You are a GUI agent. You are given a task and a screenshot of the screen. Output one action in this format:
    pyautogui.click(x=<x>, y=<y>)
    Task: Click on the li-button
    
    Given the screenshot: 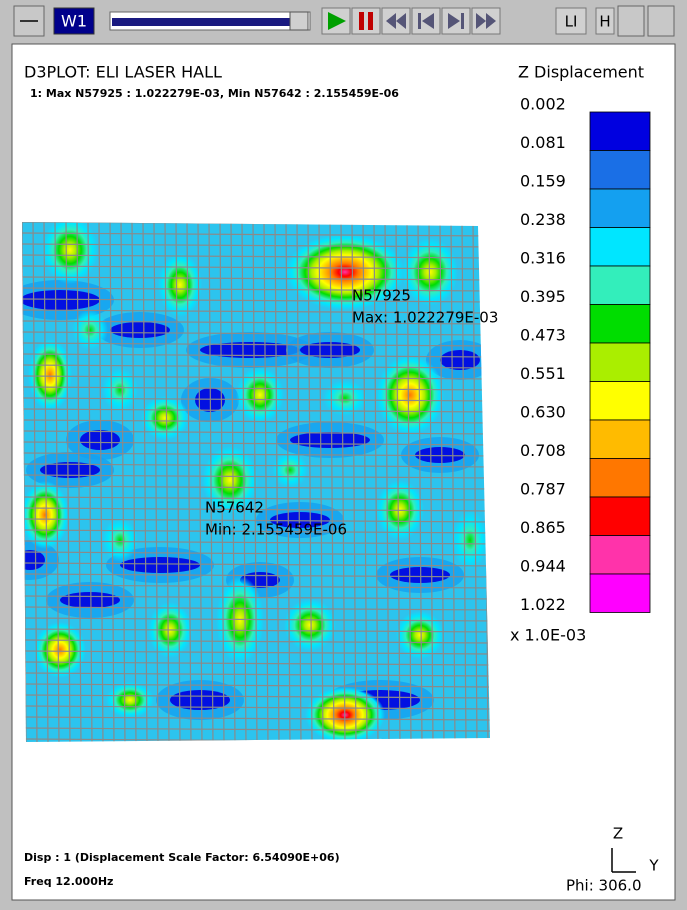 What is the action you would take?
    pyautogui.click(x=571, y=21)
    